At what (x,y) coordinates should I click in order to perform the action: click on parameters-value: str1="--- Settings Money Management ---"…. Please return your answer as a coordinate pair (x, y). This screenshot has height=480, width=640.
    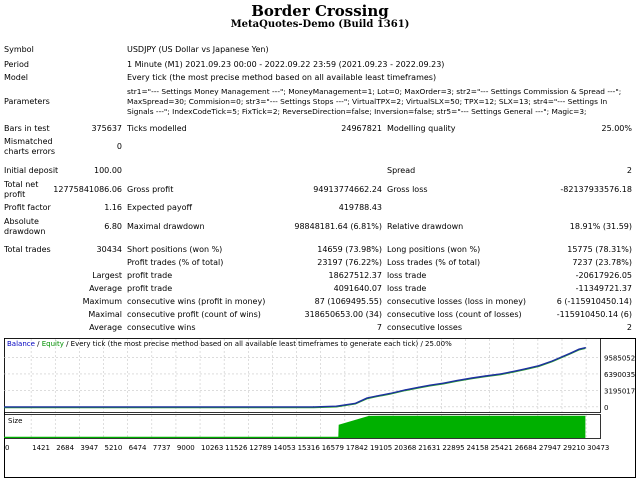
    Looking at the image, I should click on (374, 101).